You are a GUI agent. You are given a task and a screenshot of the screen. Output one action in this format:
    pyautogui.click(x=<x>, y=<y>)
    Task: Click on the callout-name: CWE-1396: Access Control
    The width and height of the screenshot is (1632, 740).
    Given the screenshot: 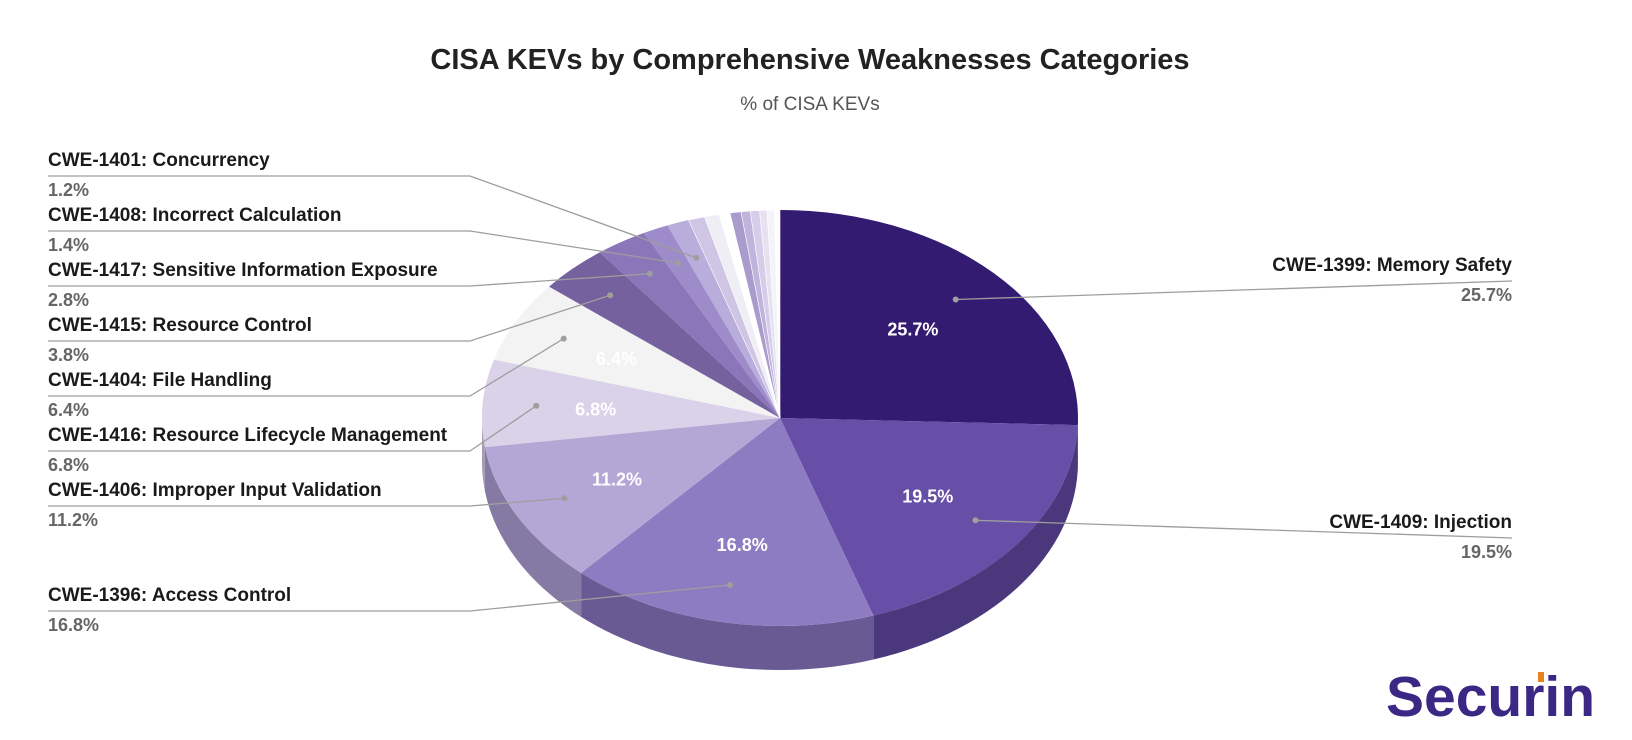 What is the action you would take?
    pyautogui.click(x=169, y=595)
    